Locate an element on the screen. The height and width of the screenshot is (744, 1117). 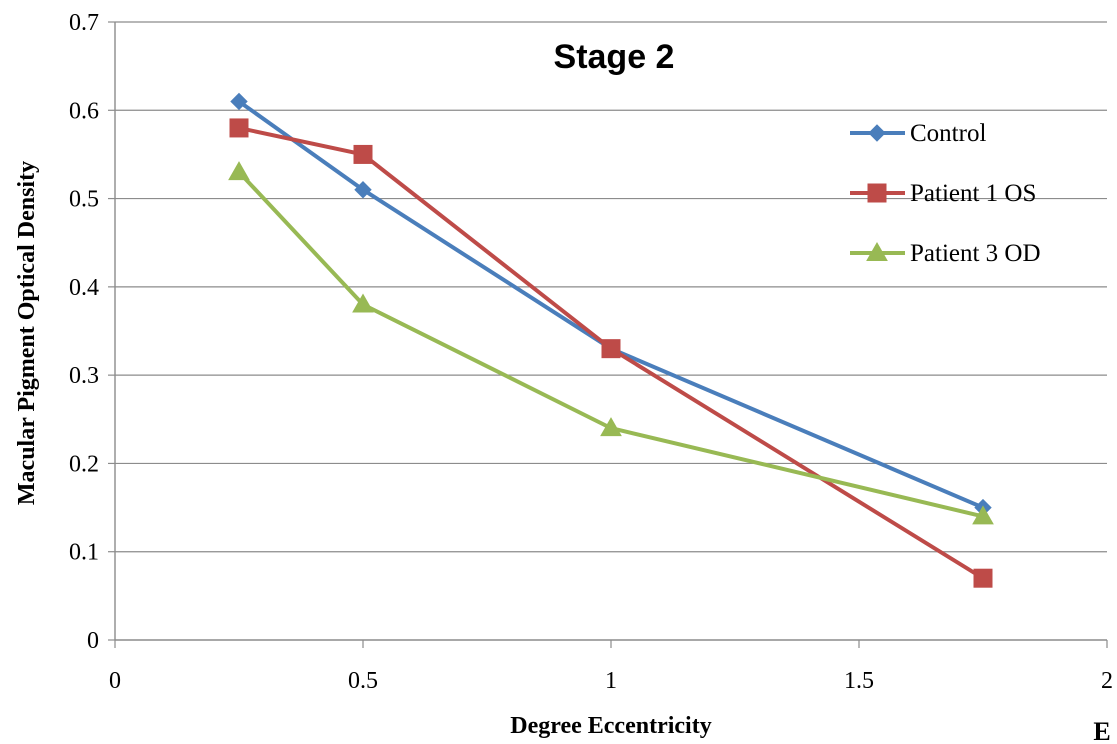
y-tick-label: 0.4 is located at coordinates (84, 288).